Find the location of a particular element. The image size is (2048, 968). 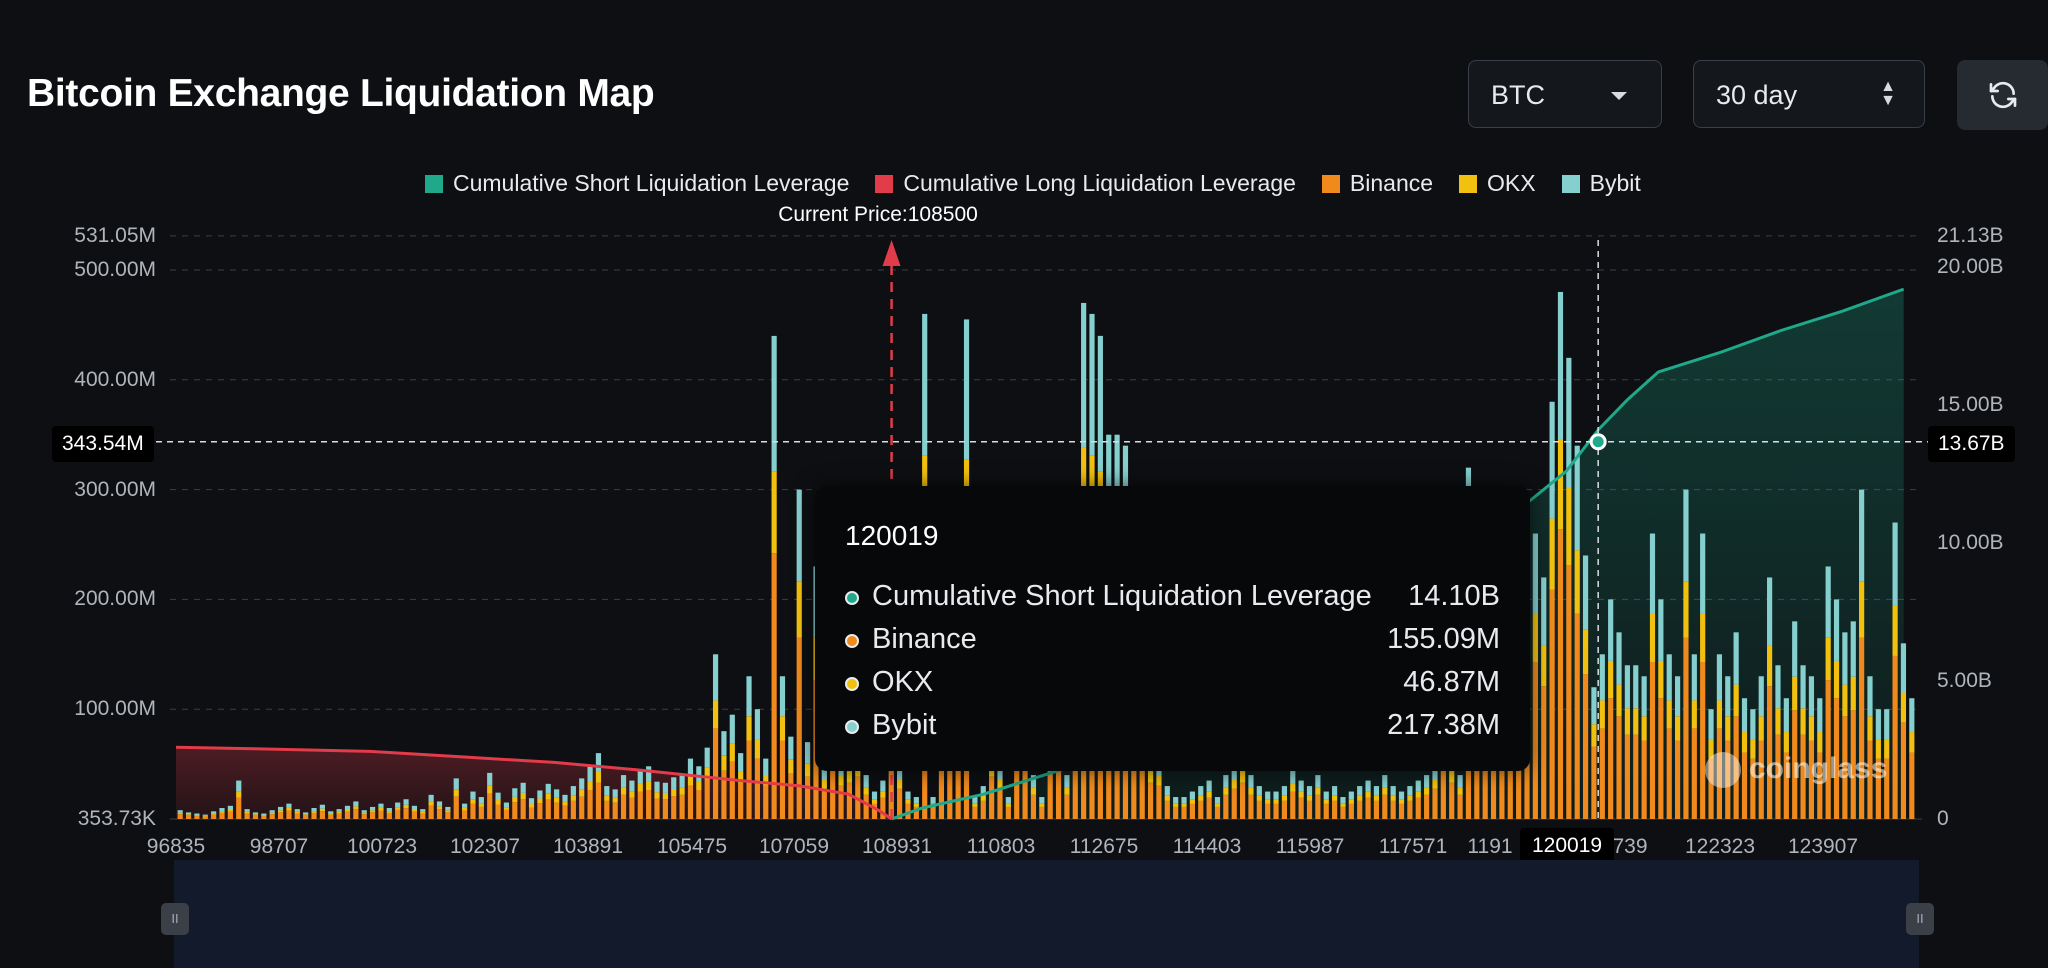

range-slider is located at coordinates (1046, 914).